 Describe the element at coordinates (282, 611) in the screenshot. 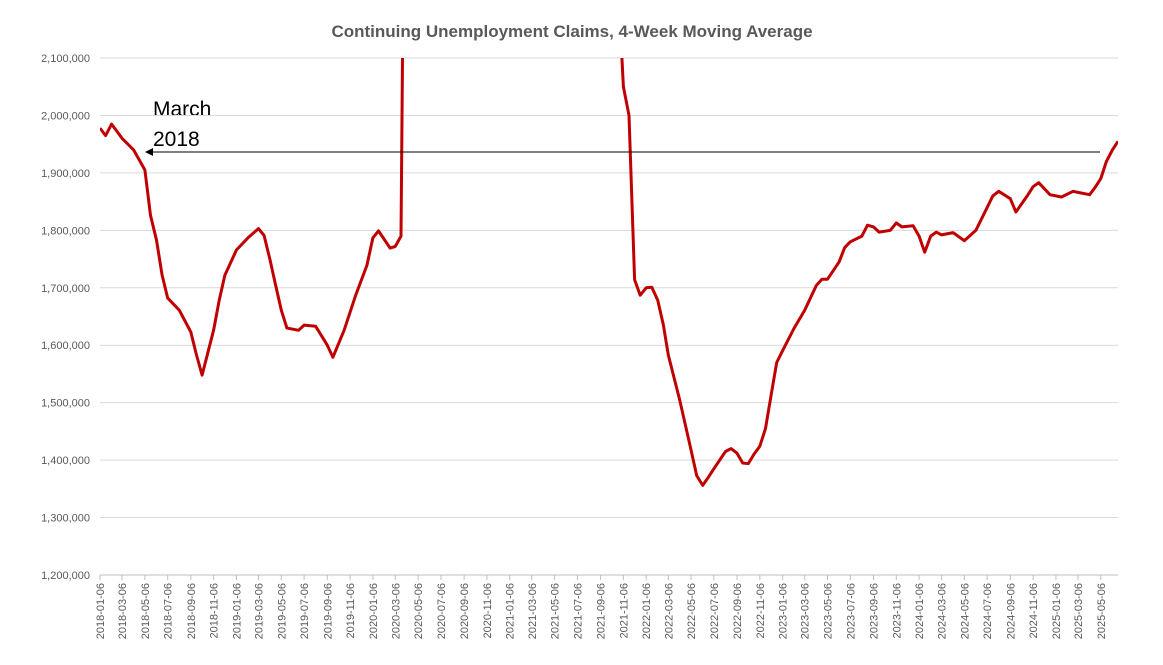

I see `x-tick-label: 2019-05-06` at that location.